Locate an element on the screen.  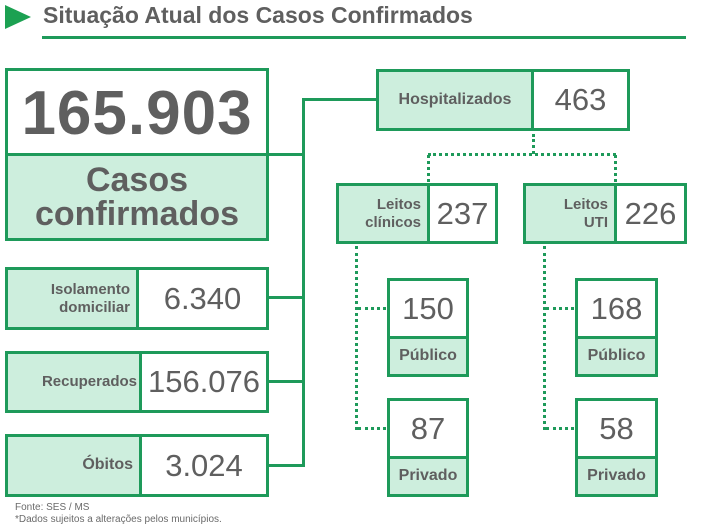
clinicos-privado-value: 87 is located at coordinates (428, 430).